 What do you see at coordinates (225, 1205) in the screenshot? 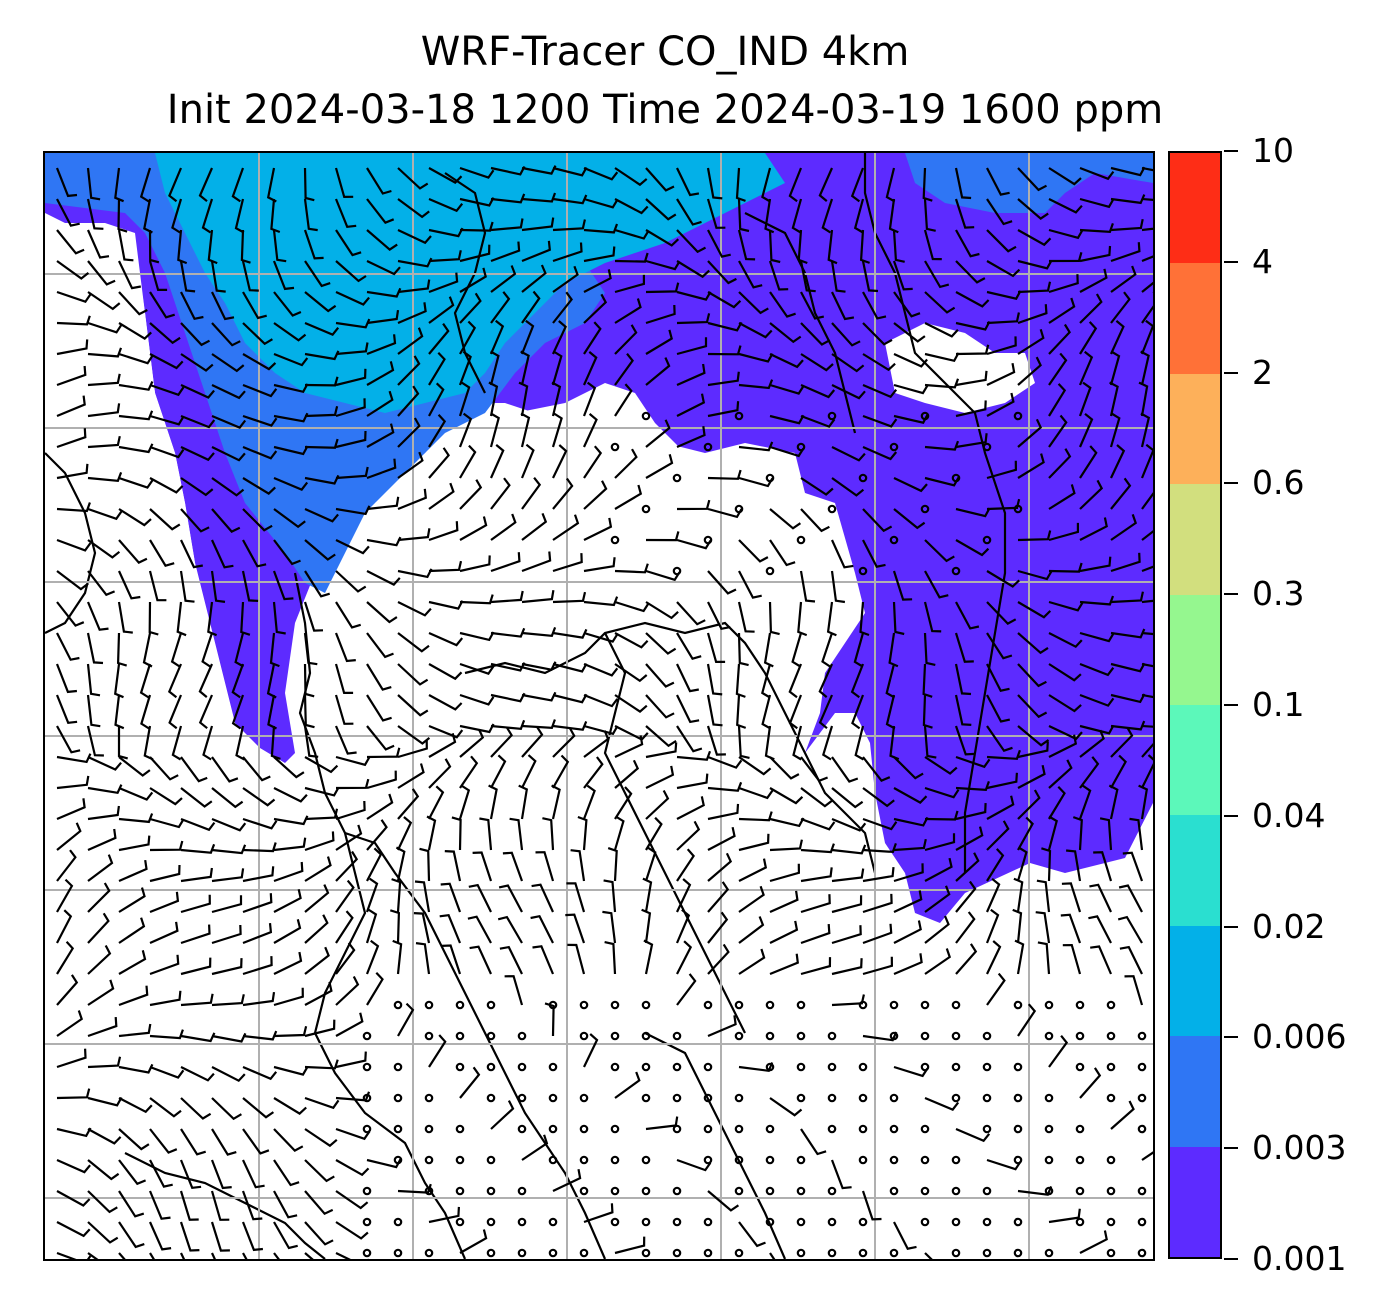
I see `coastline` at bounding box center [225, 1205].